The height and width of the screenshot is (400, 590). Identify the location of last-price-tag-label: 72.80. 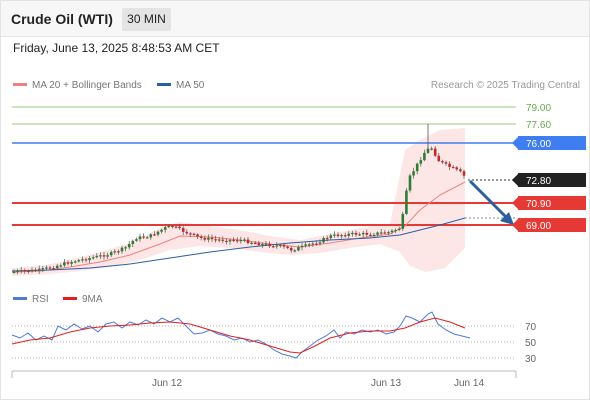
(538, 181).